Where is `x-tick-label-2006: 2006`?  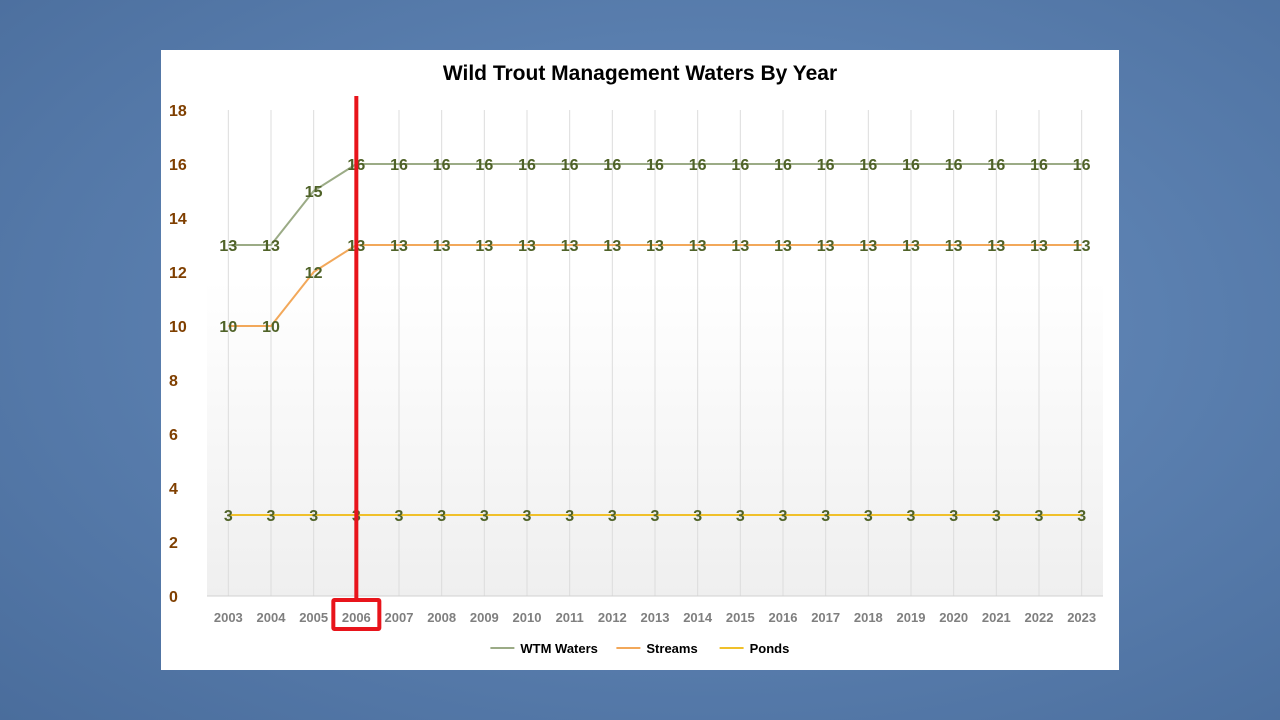 x-tick-label-2006: 2006 is located at coordinates (356, 617).